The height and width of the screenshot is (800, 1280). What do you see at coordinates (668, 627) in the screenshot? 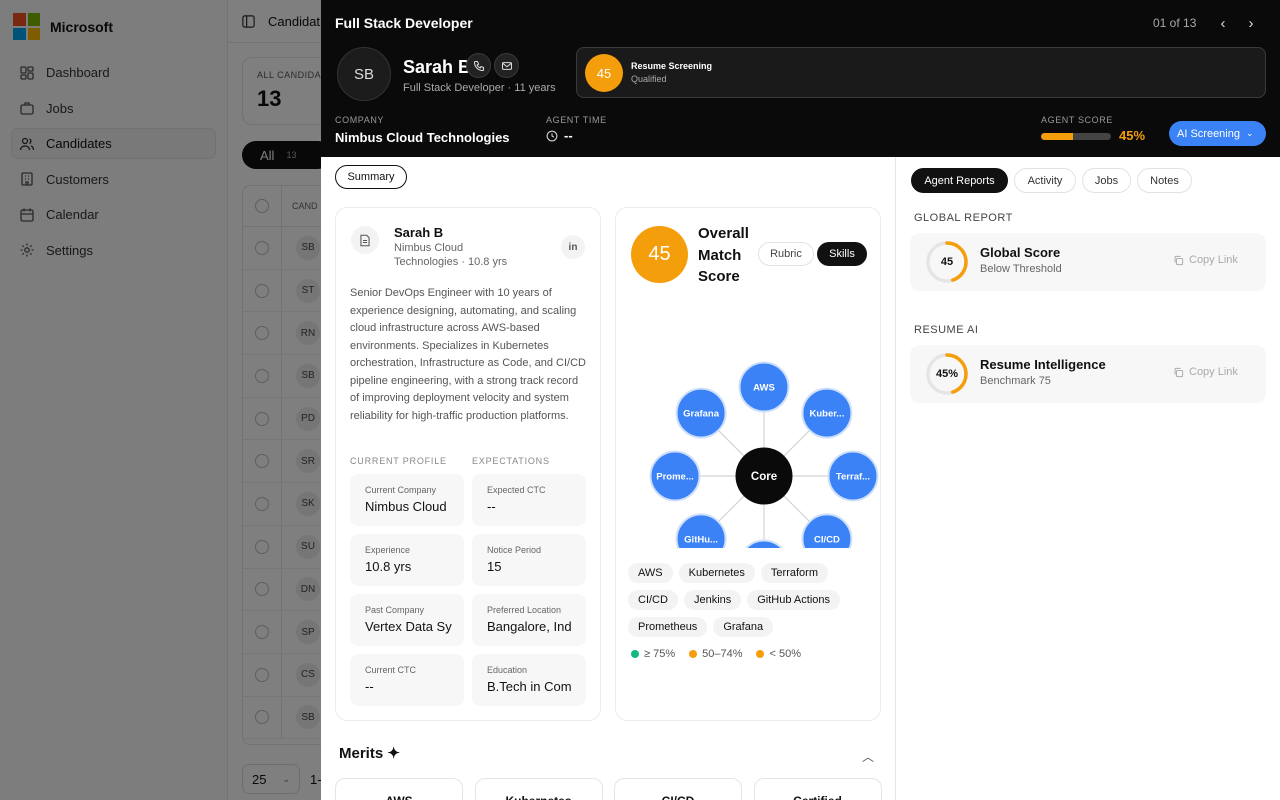
I see `skill-chip: Prometheus` at bounding box center [668, 627].